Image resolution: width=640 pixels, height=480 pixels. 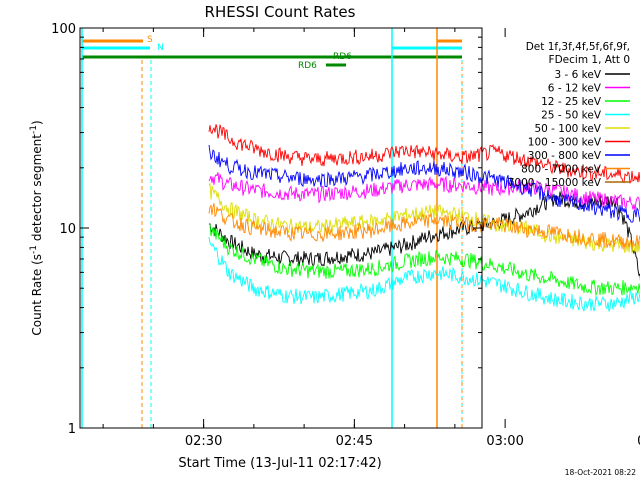 I want to click on legend-entry-label: 300 - 800 keV, so click(x=565, y=156).